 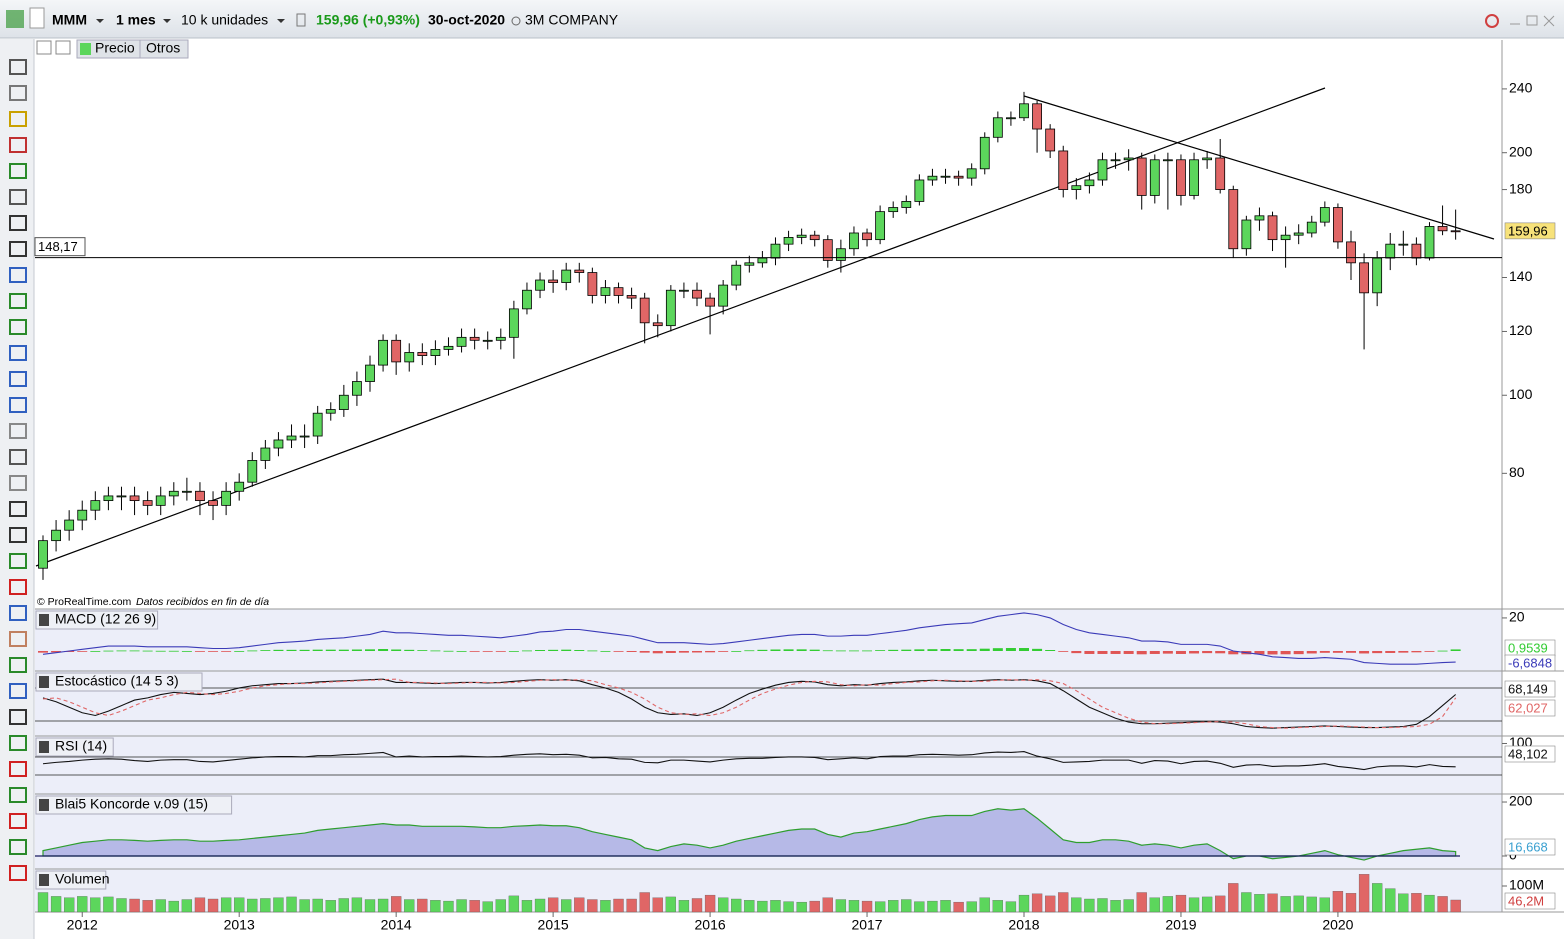 I want to click on y-tick-label: 180, so click(x=1521, y=188).